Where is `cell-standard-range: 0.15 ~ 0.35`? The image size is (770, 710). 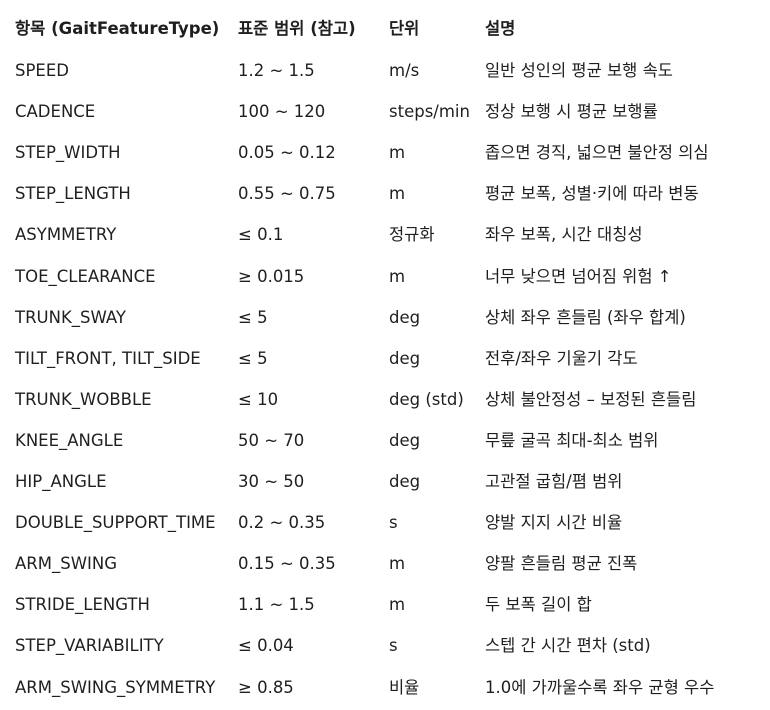 cell-standard-range: 0.15 ~ 0.35 is located at coordinates (287, 564).